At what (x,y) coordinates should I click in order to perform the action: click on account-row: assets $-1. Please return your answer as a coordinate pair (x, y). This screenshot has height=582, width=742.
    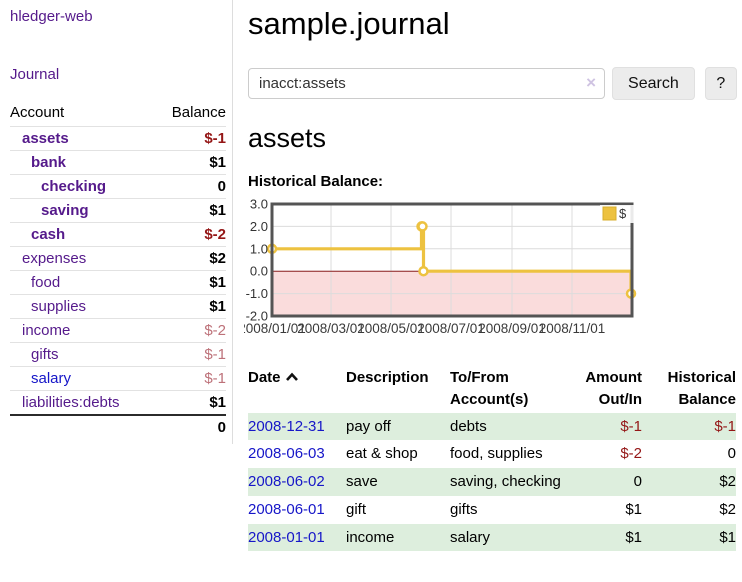
    Looking at the image, I should click on (118, 138).